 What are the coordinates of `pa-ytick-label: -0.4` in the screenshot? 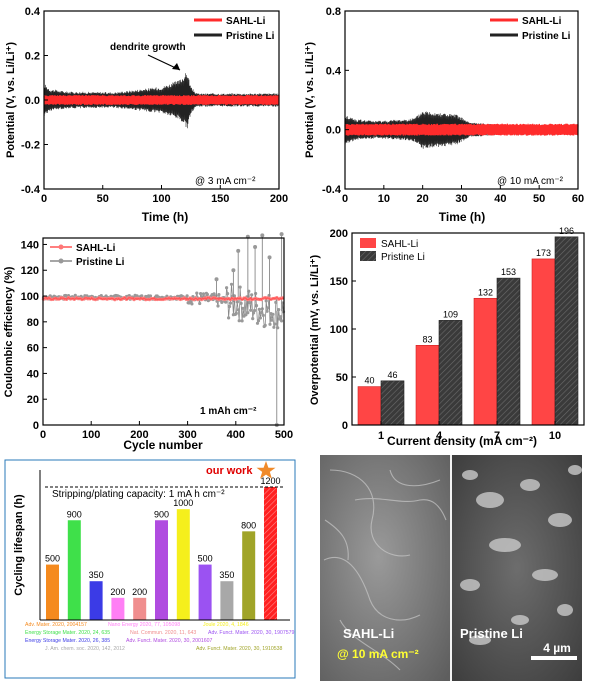 It's located at (31, 190).